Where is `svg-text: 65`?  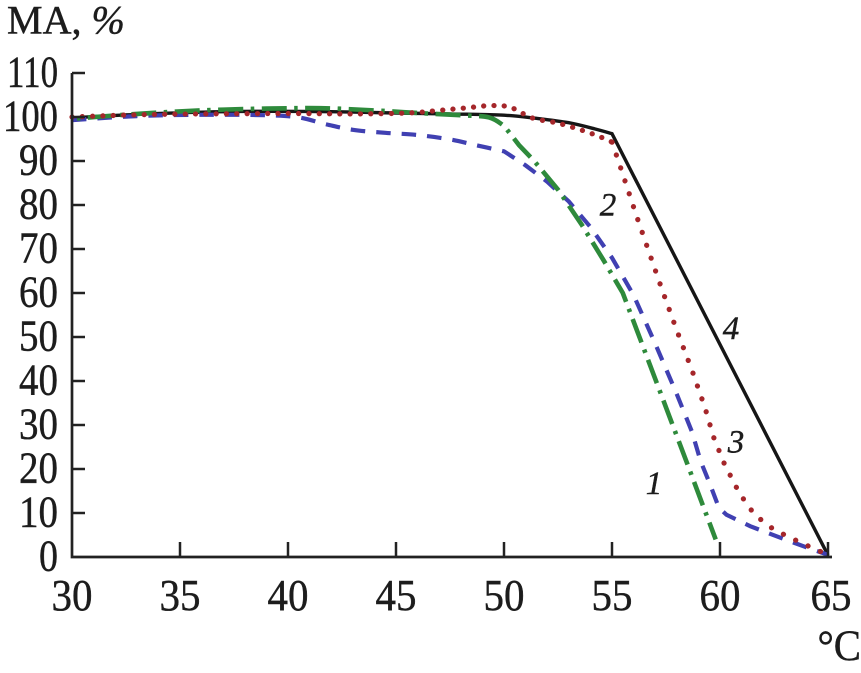 svg-text: 65 is located at coordinates (831, 595).